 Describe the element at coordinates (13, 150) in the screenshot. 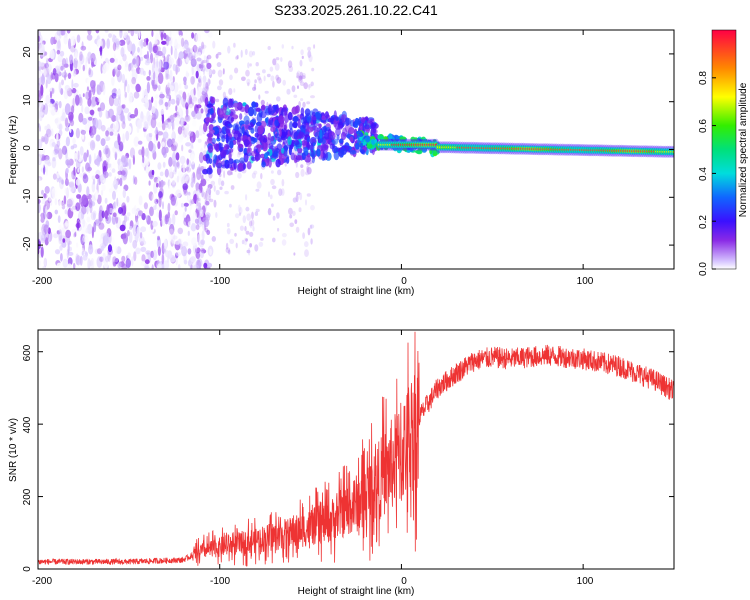

I see `top-yaxis-label: Frequency (Hz)` at that location.